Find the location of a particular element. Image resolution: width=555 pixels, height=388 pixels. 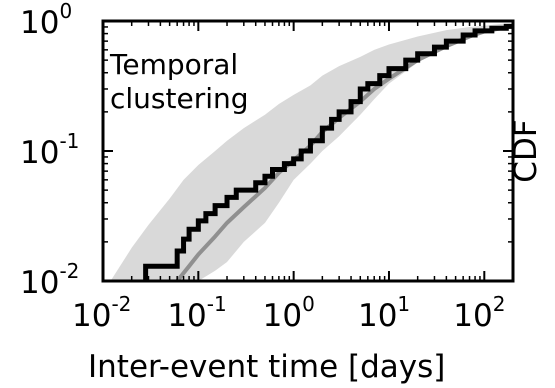

x-tick-label: 10⁻² is located at coordinates (101, 313).